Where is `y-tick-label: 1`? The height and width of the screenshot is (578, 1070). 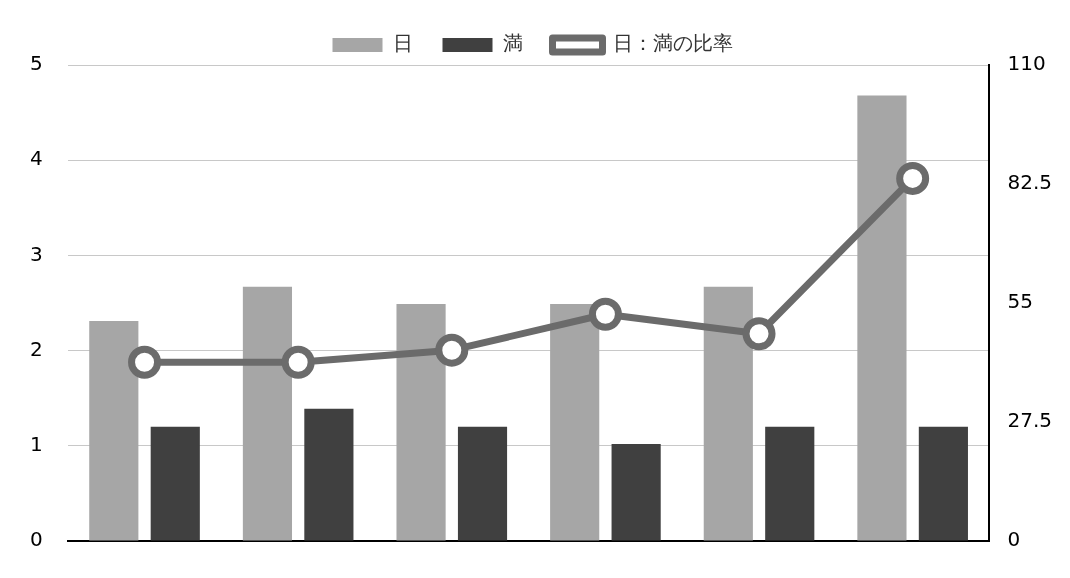 y-tick-label: 1 is located at coordinates (36, 444).